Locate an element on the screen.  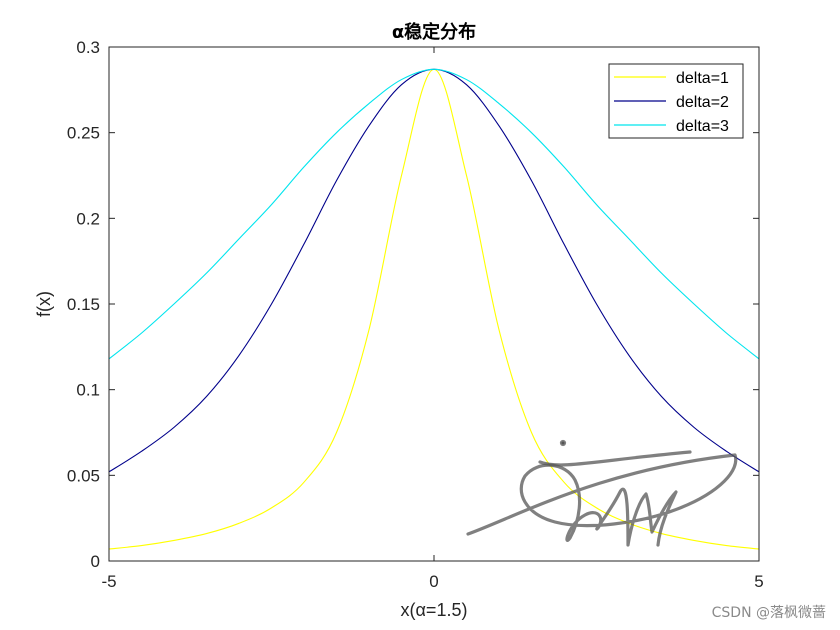
legend-label-1: delta=1 is located at coordinates (702, 78).